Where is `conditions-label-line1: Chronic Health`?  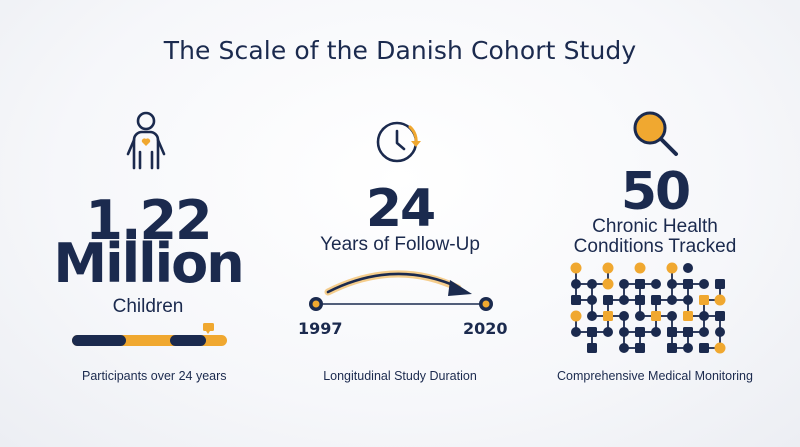 conditions-label-line1: Chronic Health is located at coordinates (655, 226).